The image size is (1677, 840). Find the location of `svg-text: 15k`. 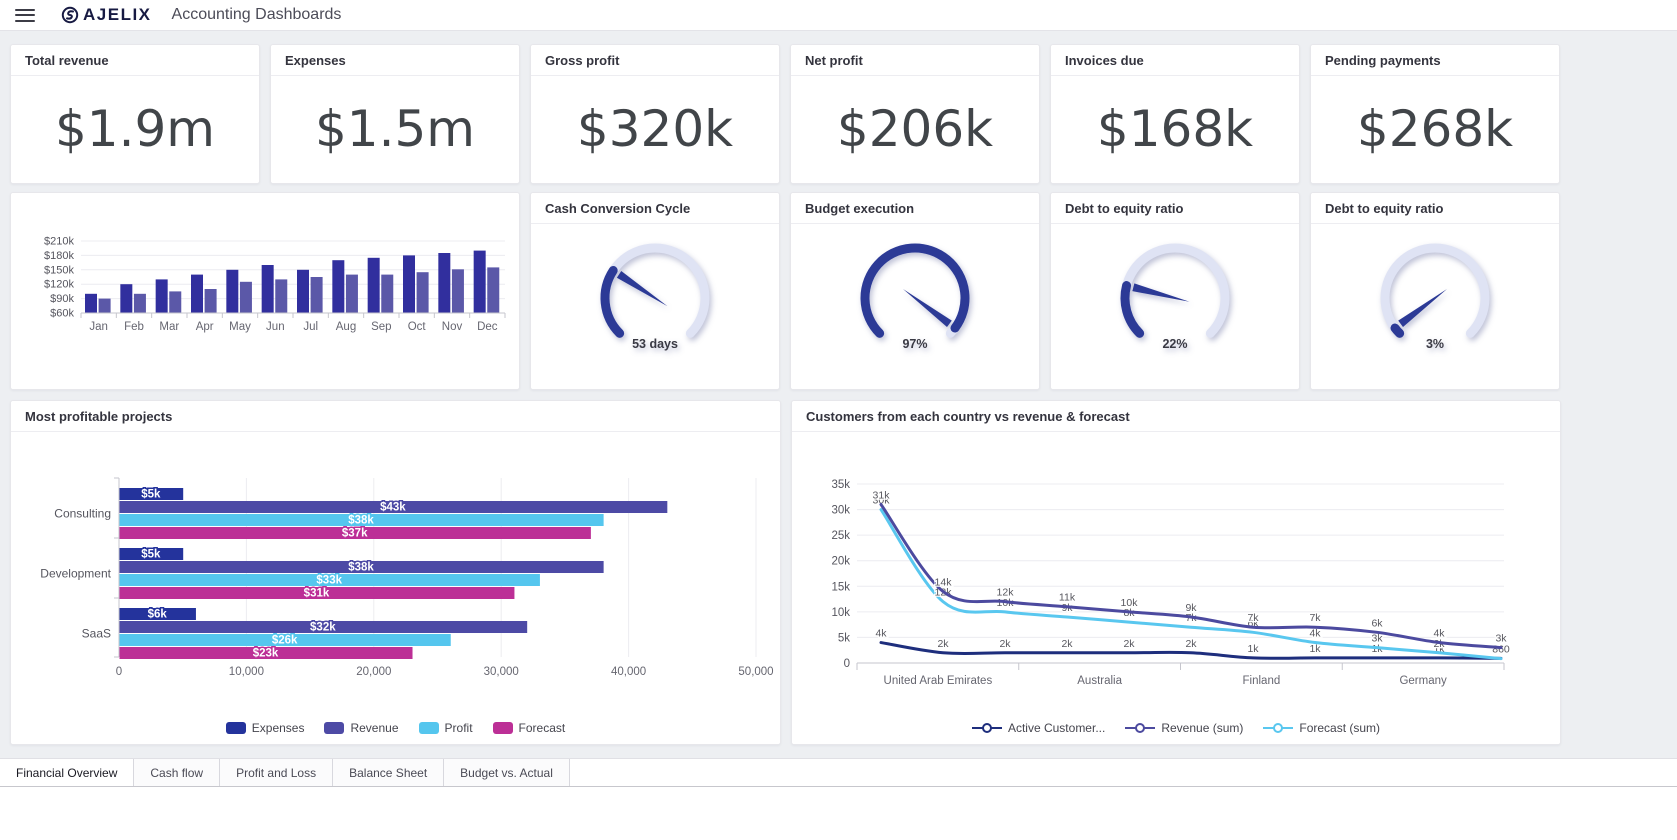

svg-text: 15k is located at coordinates (840, 587).